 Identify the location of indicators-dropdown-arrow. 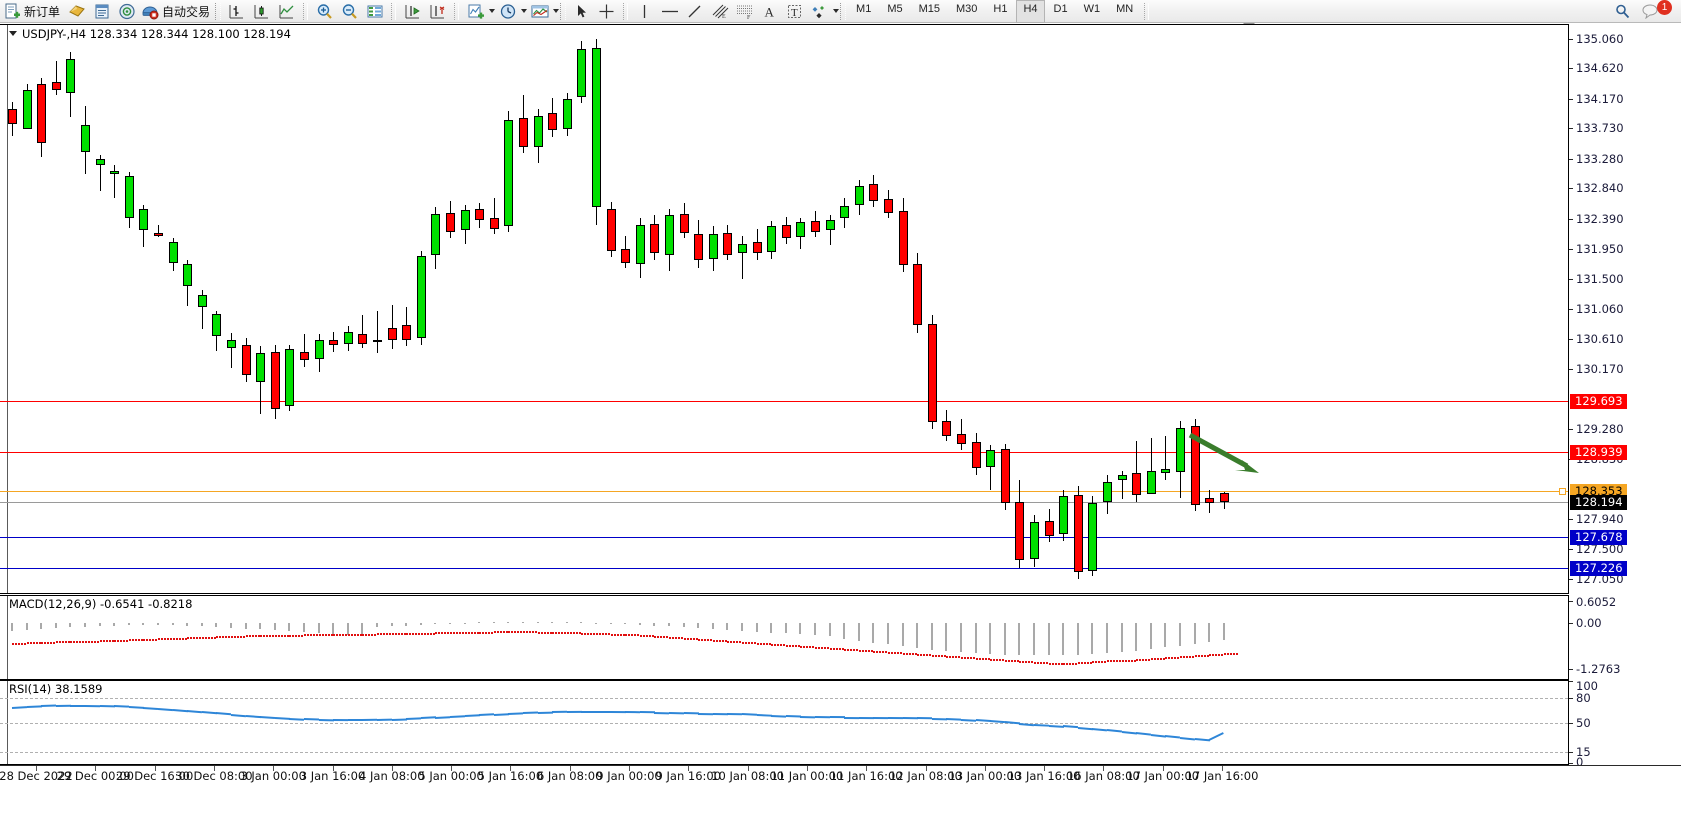
(492, 11).